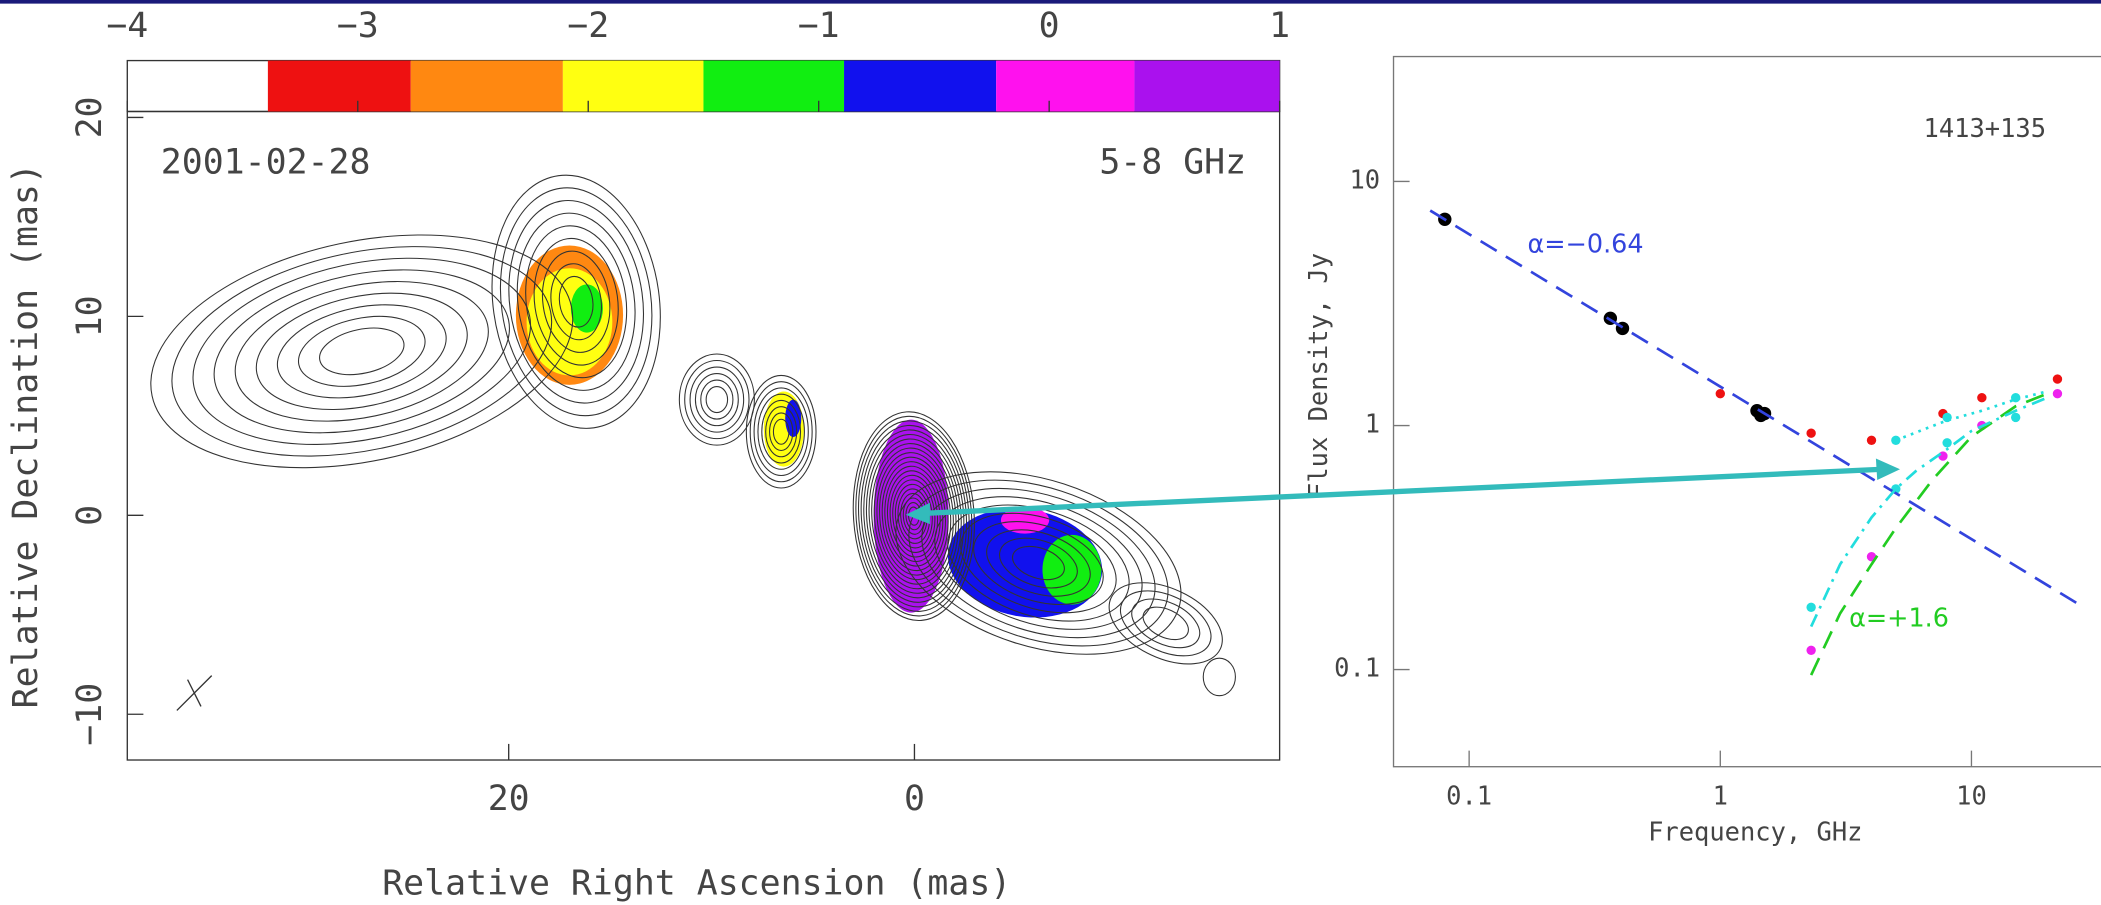 The height and width of the screenshot is (905, 2101). What do you see at coordinates (588, 26) in the screenshot?
I see `colorbar-tick-label: −2` at bounding box center [588, 26].